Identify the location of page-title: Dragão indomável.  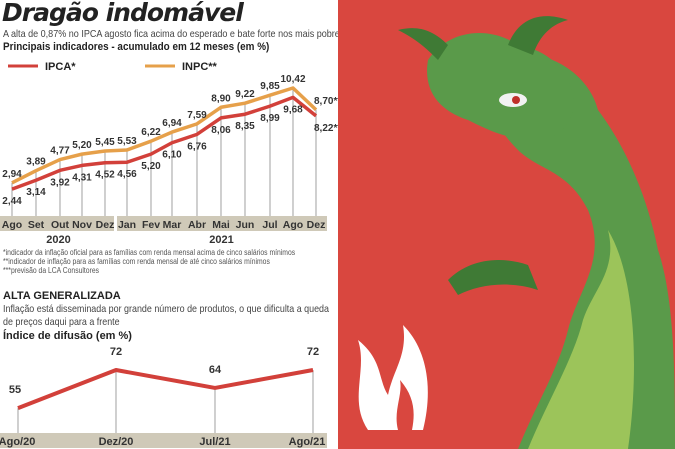
(123, 13).